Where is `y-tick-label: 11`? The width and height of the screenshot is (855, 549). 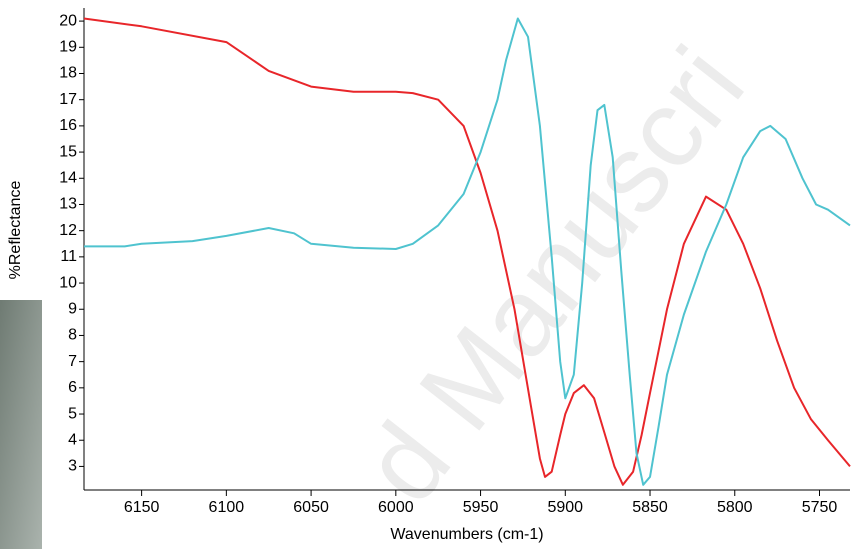 y-tick-label: 11 is located at coordinates (68, 256).